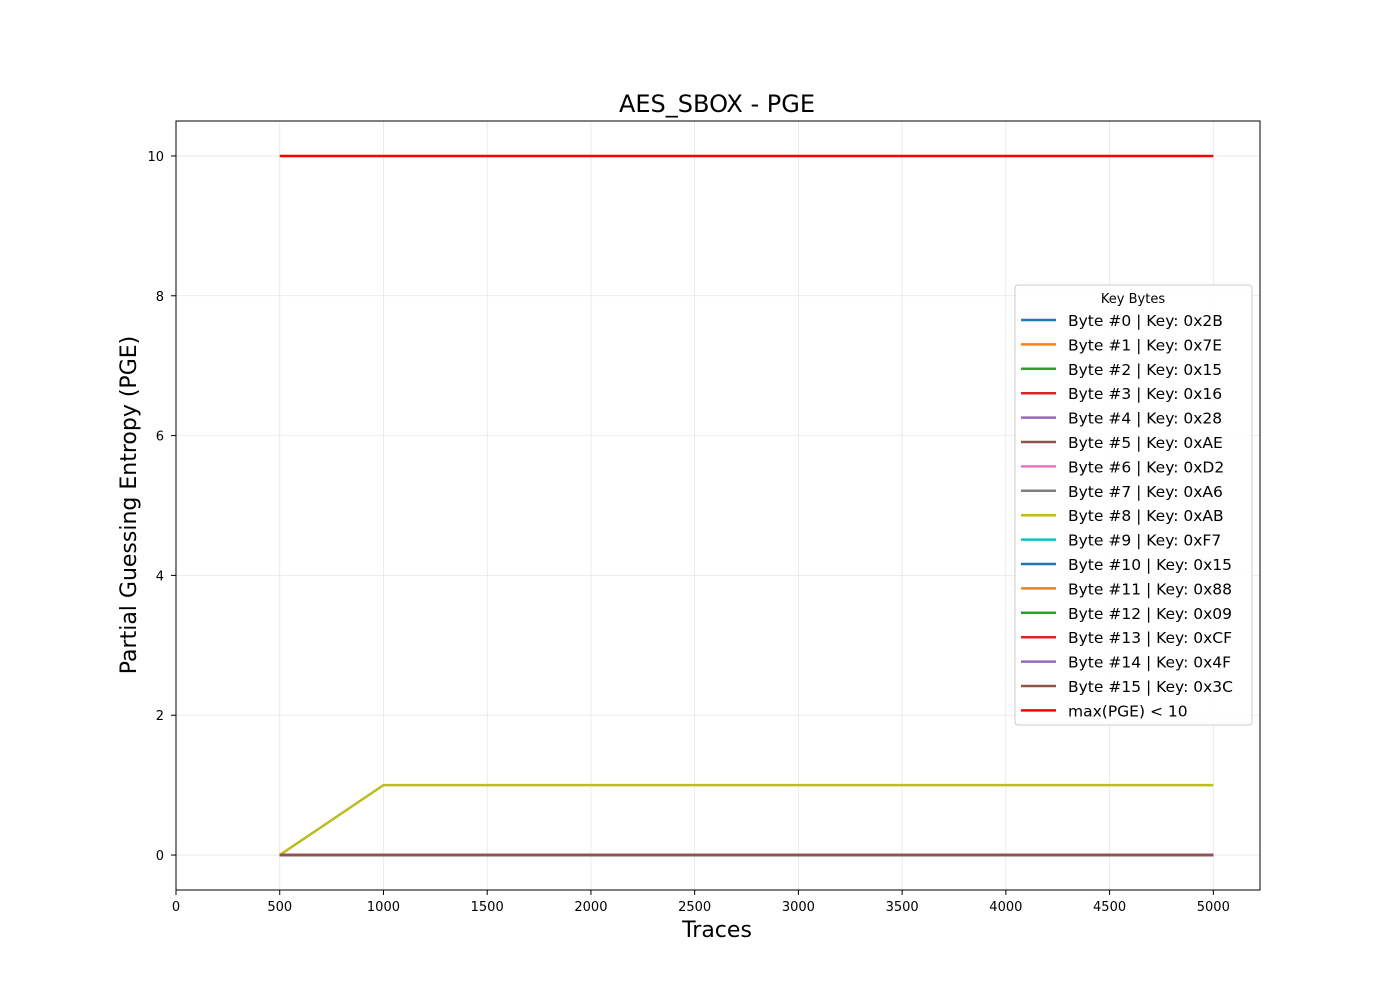 This screenshot has height=1000, width=1400. I want to click on legend-label-7: Byte #7 | Key: 0xA6, so click(1145, 492).